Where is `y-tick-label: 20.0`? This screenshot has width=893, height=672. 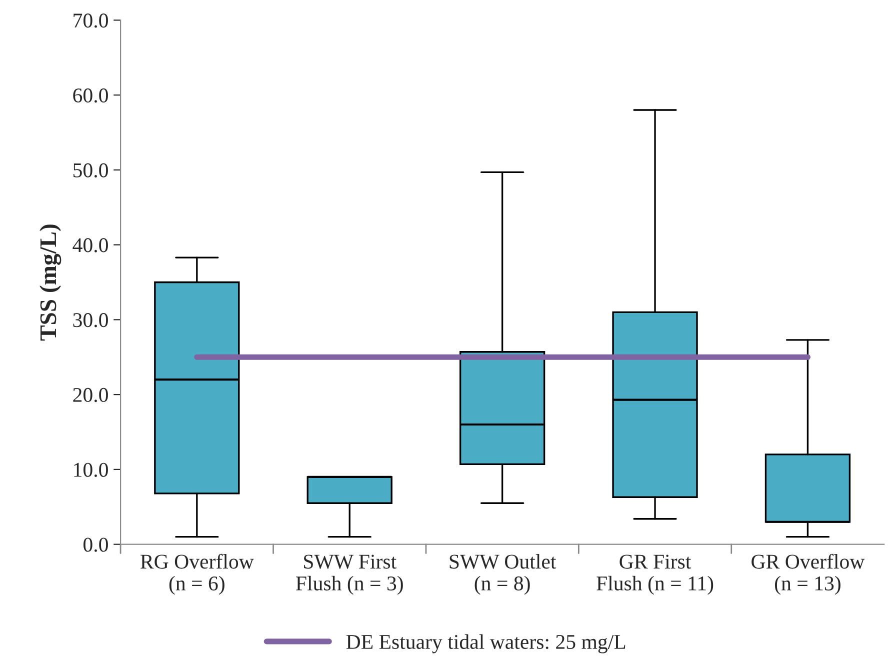
y-tick-label: 20.0 is located at coordinates (90, 395).